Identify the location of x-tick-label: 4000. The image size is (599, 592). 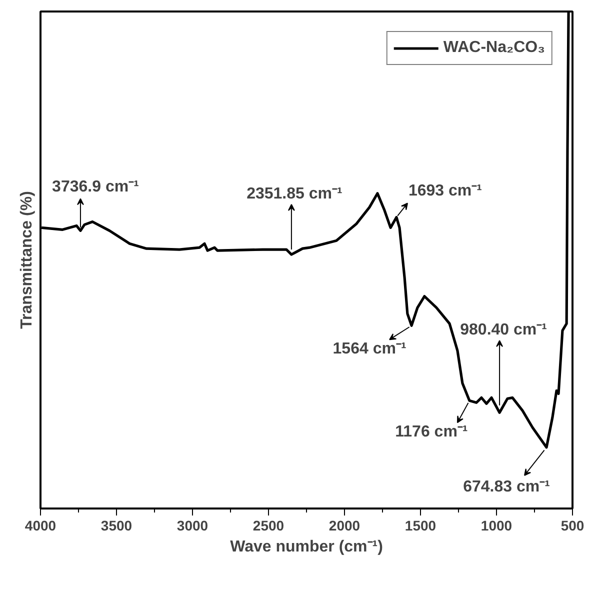
(40, 526).